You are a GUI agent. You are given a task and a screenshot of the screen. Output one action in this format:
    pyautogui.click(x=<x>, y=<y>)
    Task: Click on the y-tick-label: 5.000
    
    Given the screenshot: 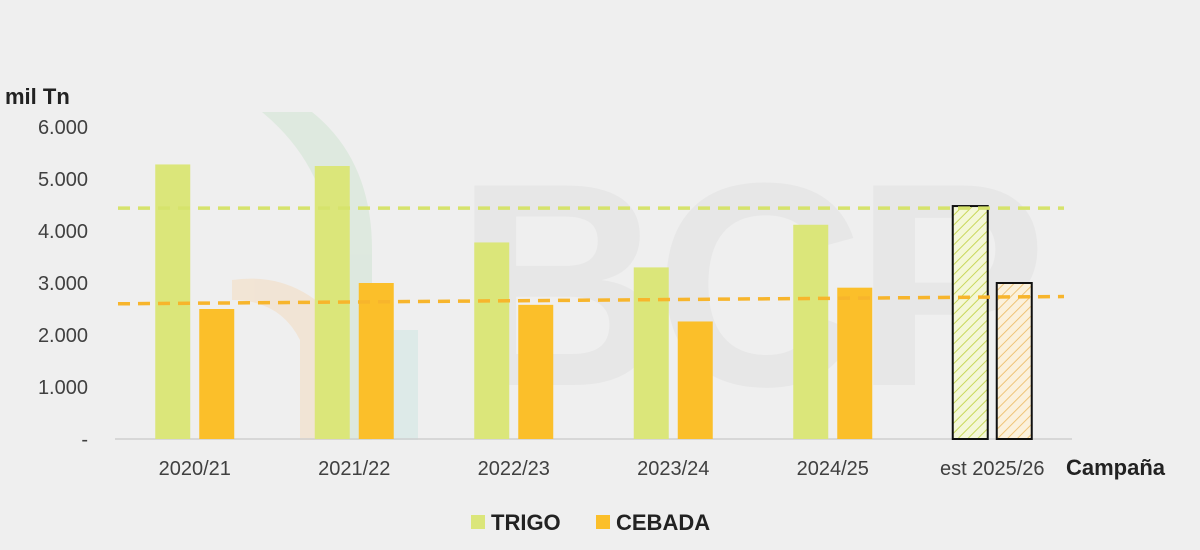 What is the action you would take?
    pyautogui.click(x=63, y=180)
    